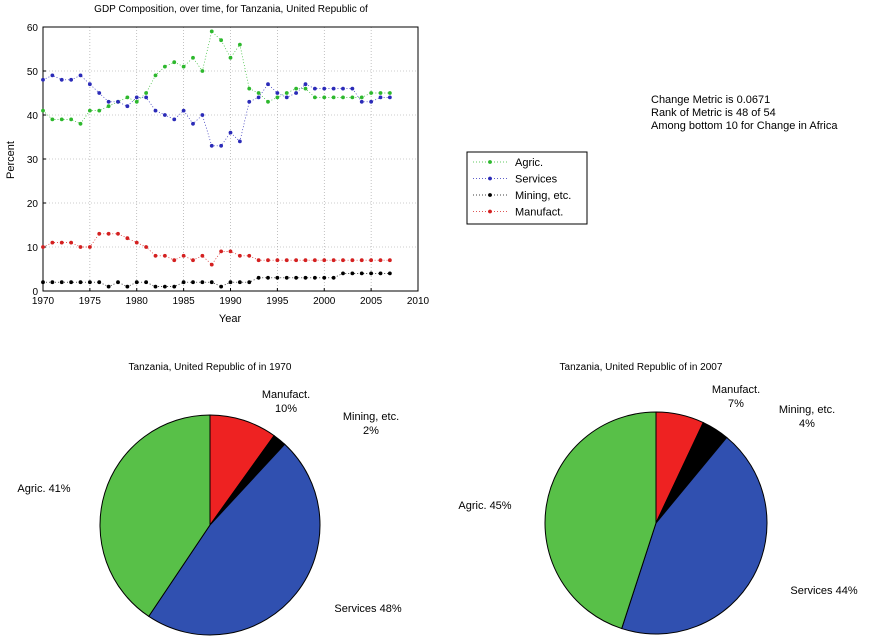 This screenshot has width=870, height=636. I want to click on pie-slice-services, so click(234, 539).